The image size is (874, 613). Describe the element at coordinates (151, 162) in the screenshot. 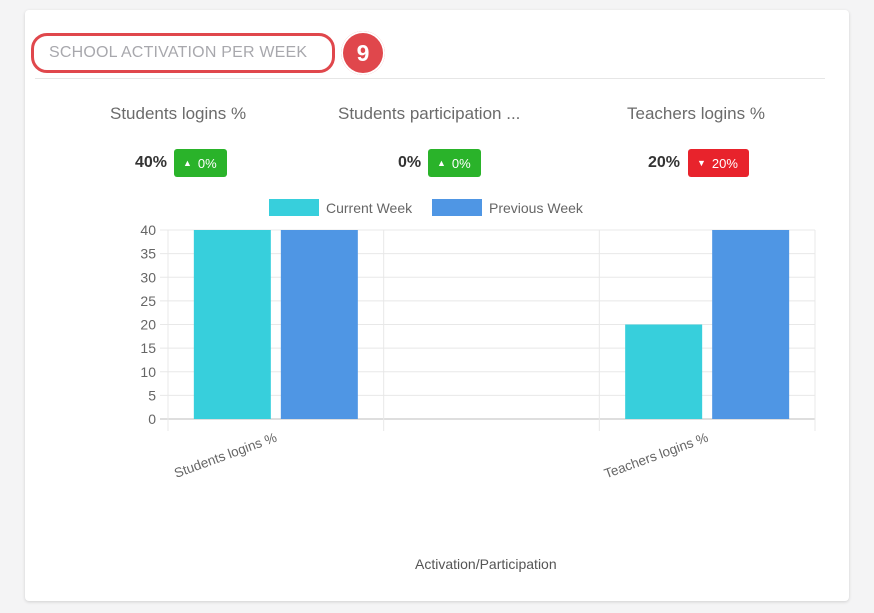

I see `metric-students-logins-value: 40%` at that location.